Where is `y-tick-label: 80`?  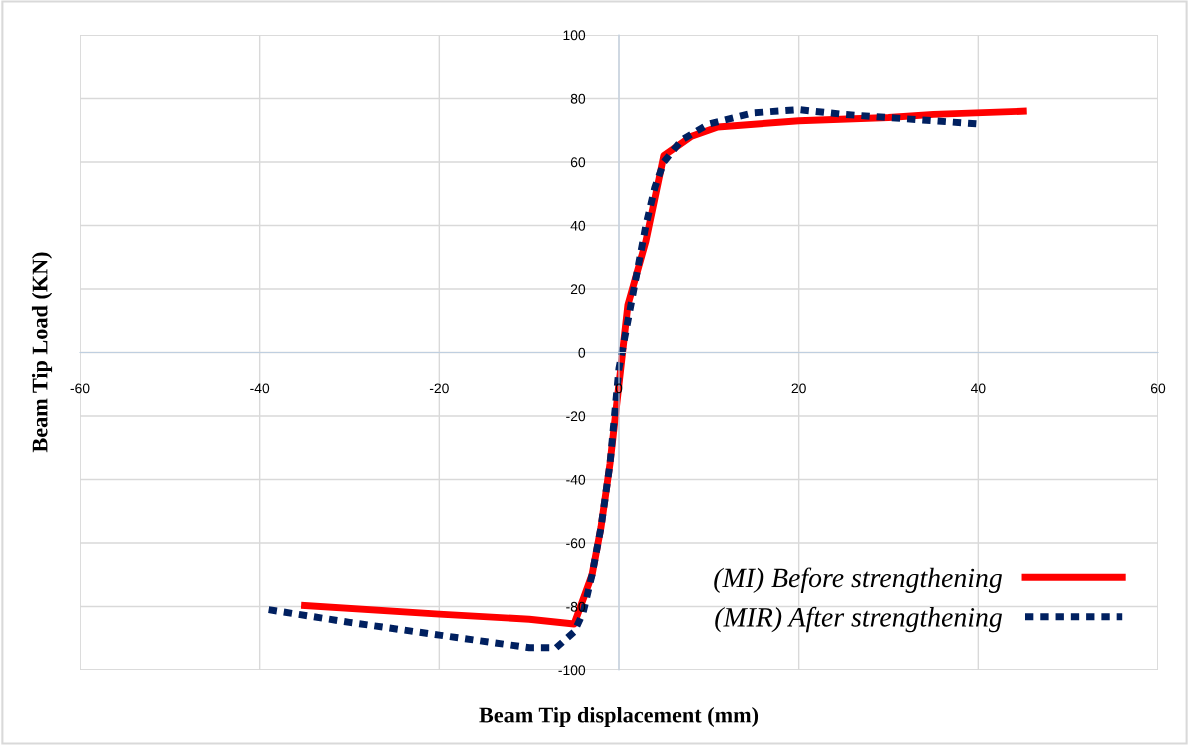 y-tick-label: 80 is located at coordinates (578, 98).